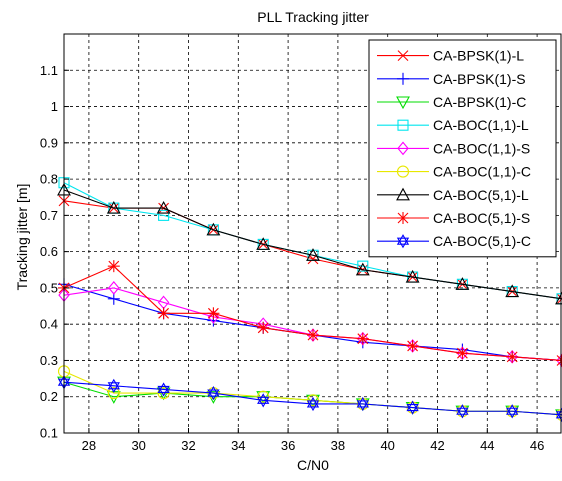  Describe the element at coordinates (487, 445) in the screenshot. I see `x-tick-label: 44` at that location.